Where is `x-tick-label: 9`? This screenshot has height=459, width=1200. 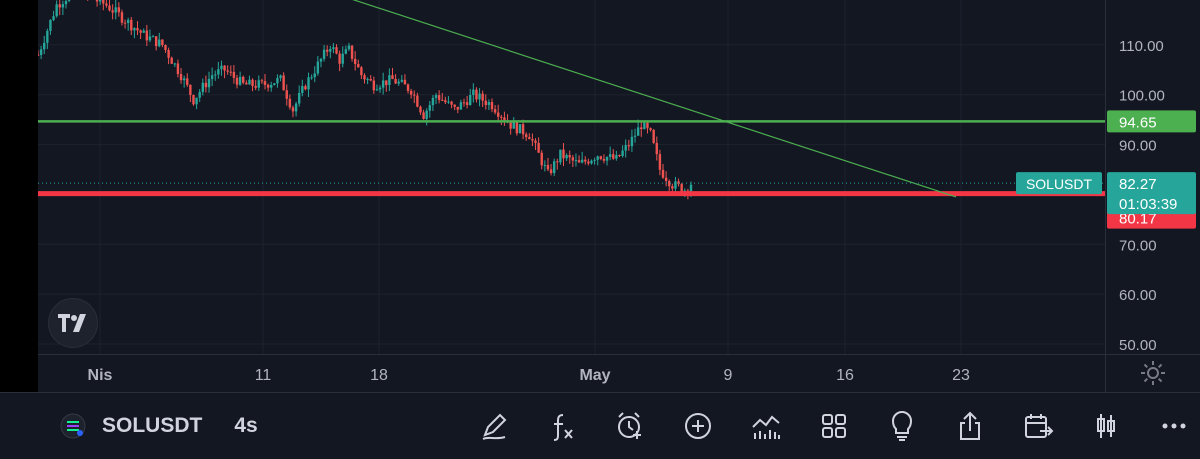
x-tick-label: 9 is located at coordinates (728, 375).